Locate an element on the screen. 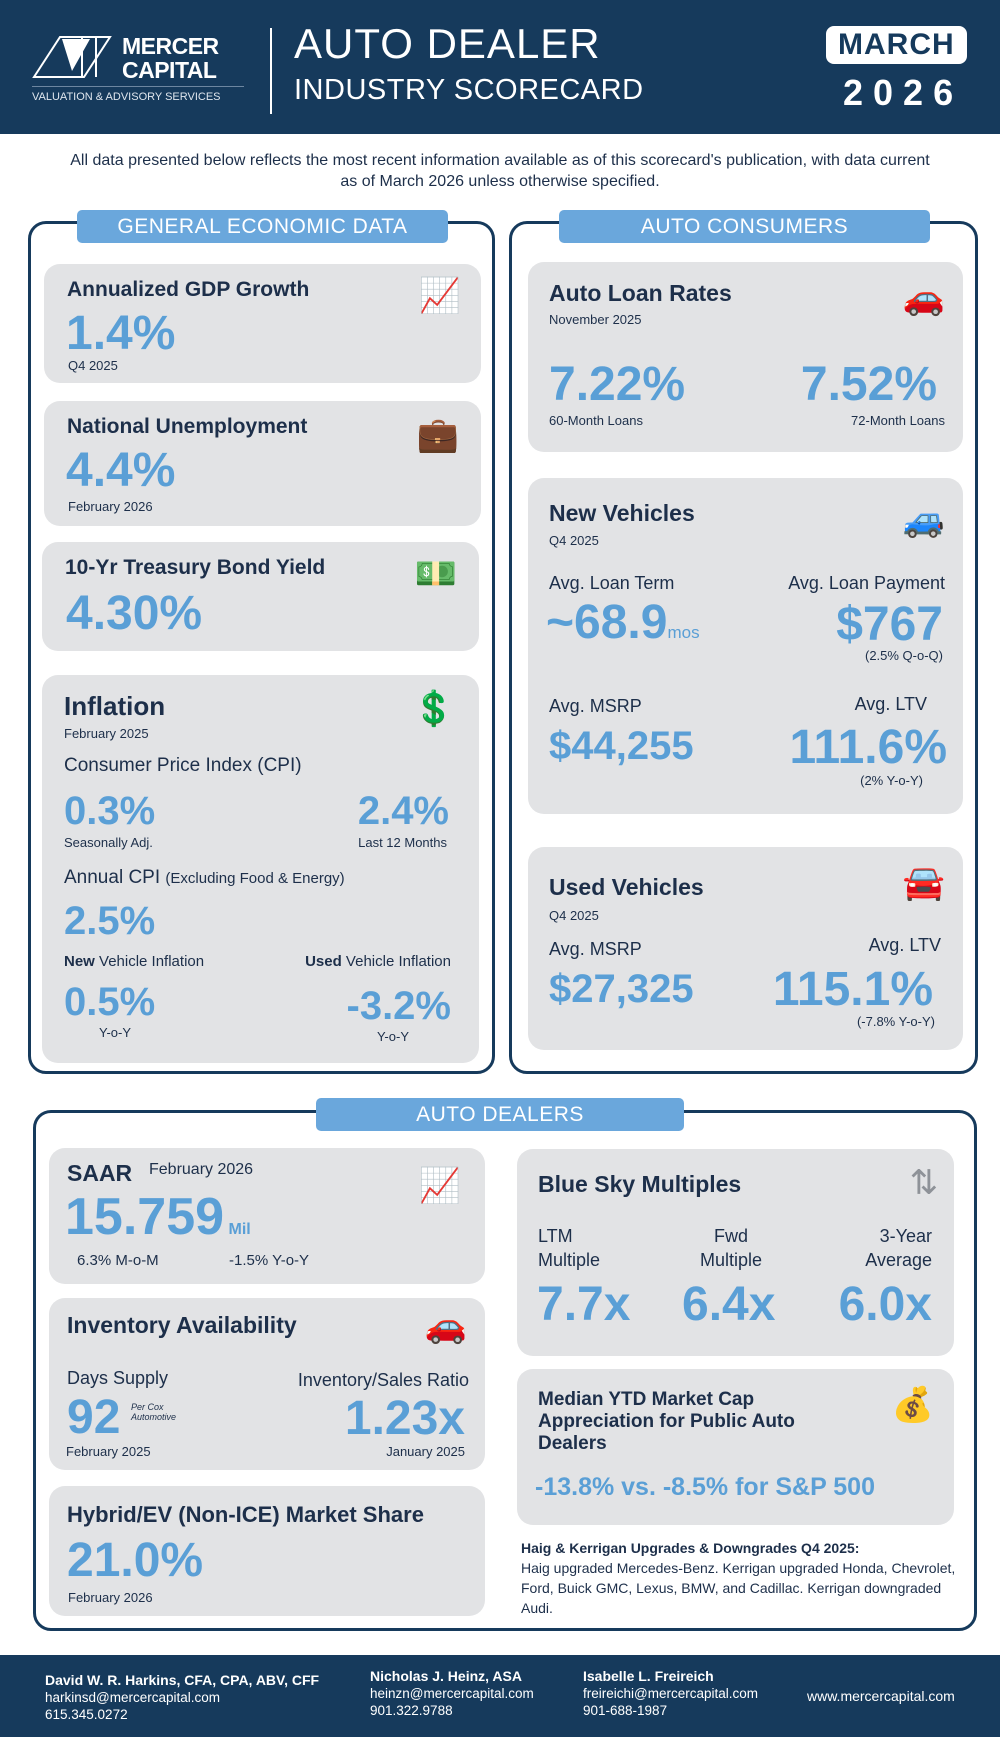  contact-name: David W. R. Harkins, CFA, CPA, ABV, CFF is located at coordinates (182, 1680).